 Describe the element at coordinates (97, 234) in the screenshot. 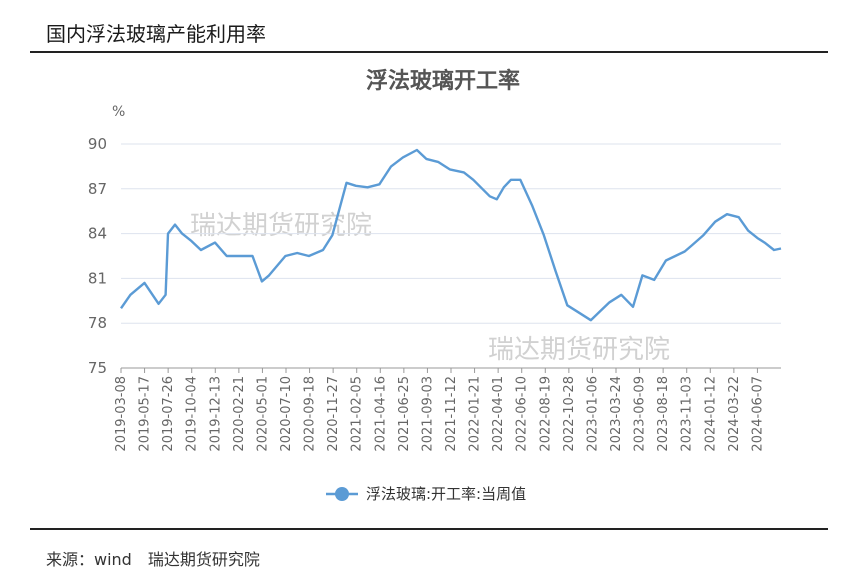

I see `y-tick-label: 84` at that location.